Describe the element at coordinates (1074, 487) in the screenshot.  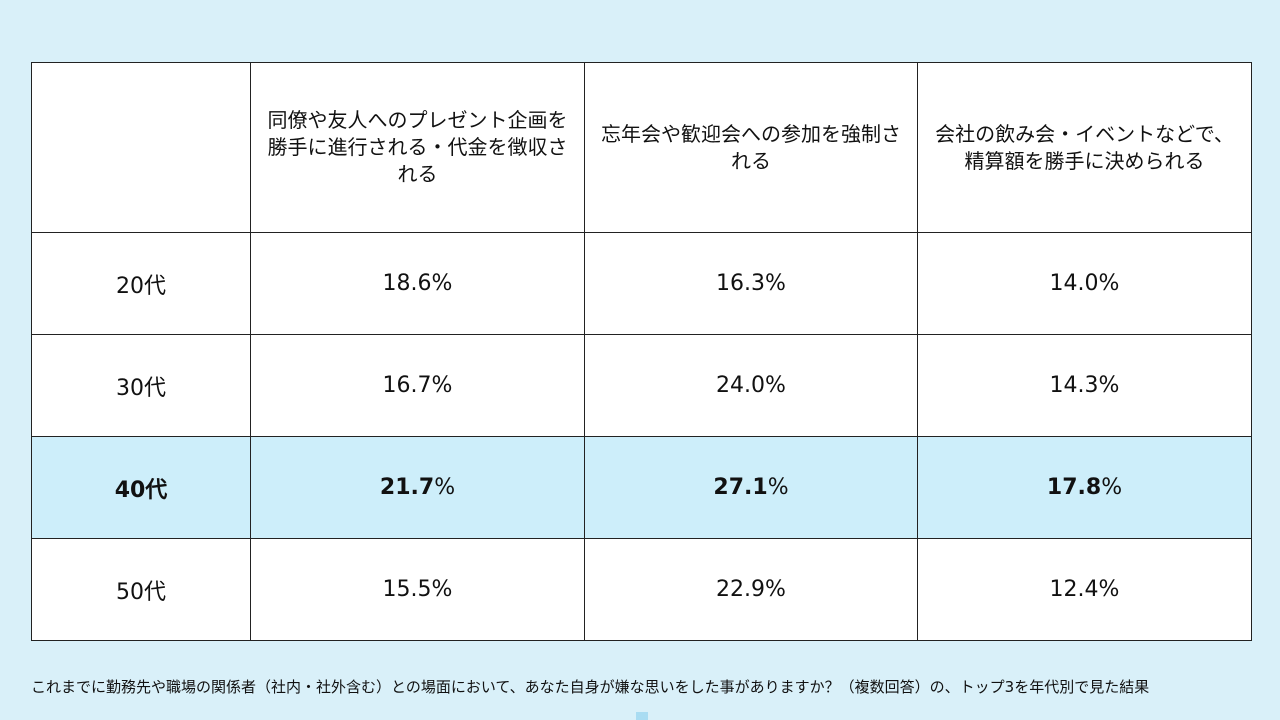
I see `percentage-value: 17.8` at that location.